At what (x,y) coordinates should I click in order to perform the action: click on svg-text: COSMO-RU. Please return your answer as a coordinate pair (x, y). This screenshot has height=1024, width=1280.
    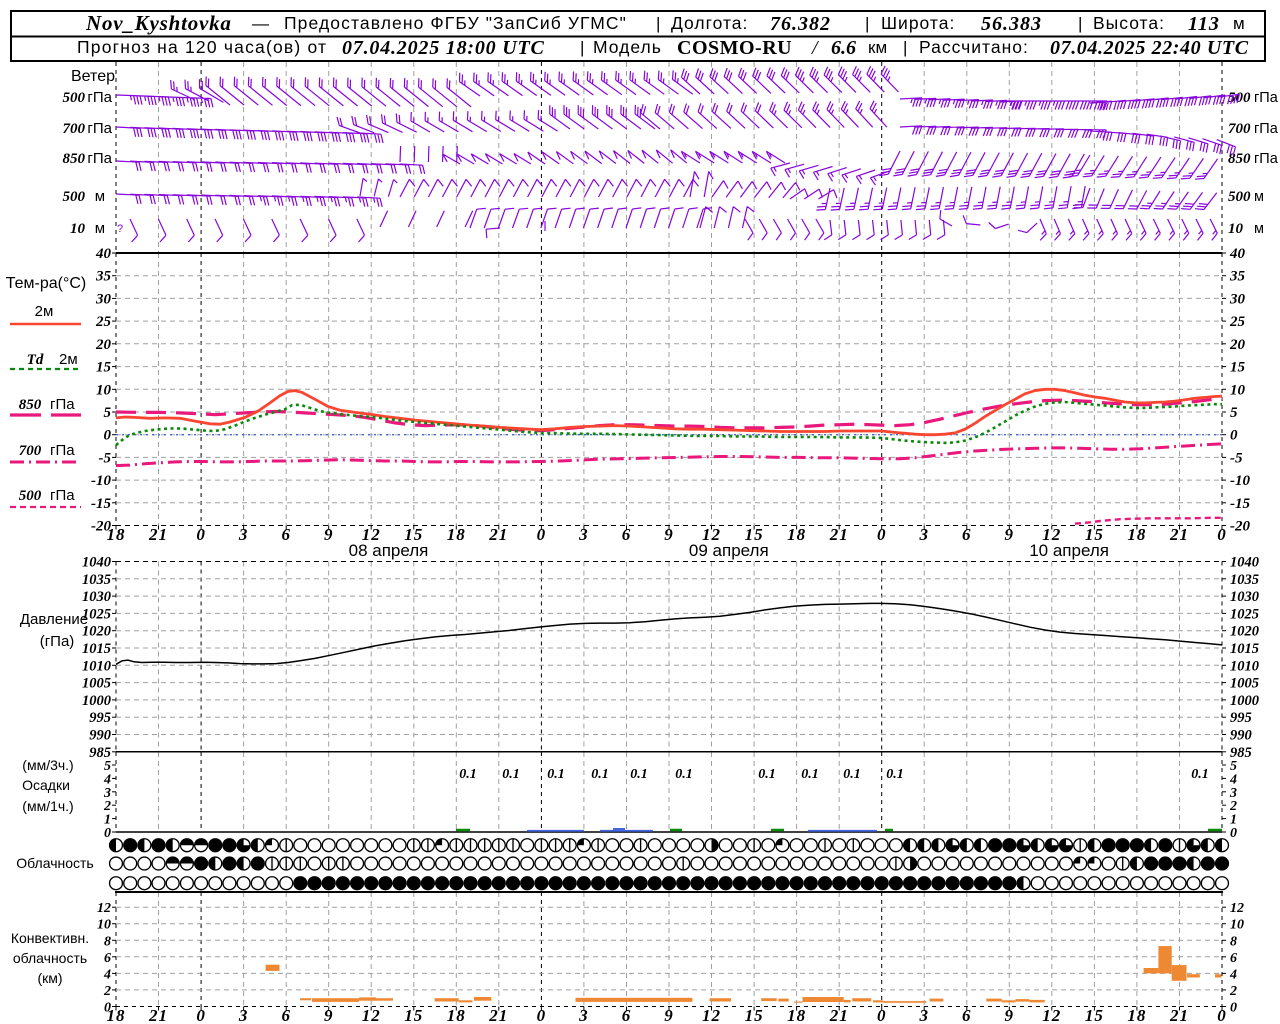
    Looking at the image, I should click on (734, 48).